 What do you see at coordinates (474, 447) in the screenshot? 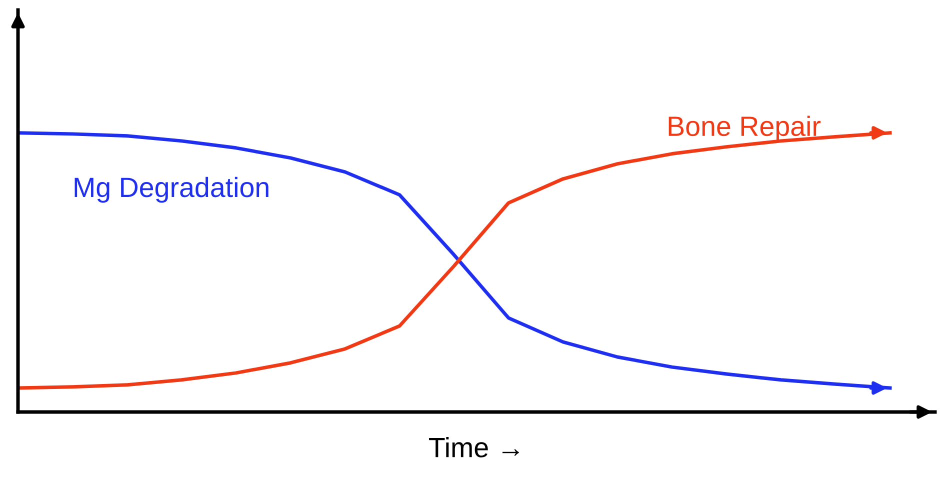
I see `x-axis-title: Time →` at bounding box center [474, 447].